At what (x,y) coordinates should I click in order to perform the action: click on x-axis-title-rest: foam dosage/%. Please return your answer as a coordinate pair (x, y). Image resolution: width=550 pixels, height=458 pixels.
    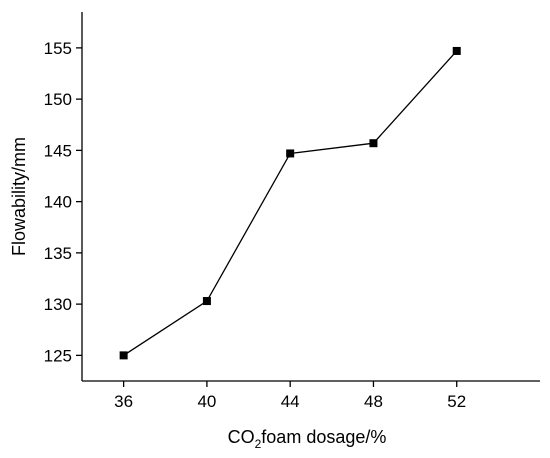
    Looking at the image, I should click on (323, 437).